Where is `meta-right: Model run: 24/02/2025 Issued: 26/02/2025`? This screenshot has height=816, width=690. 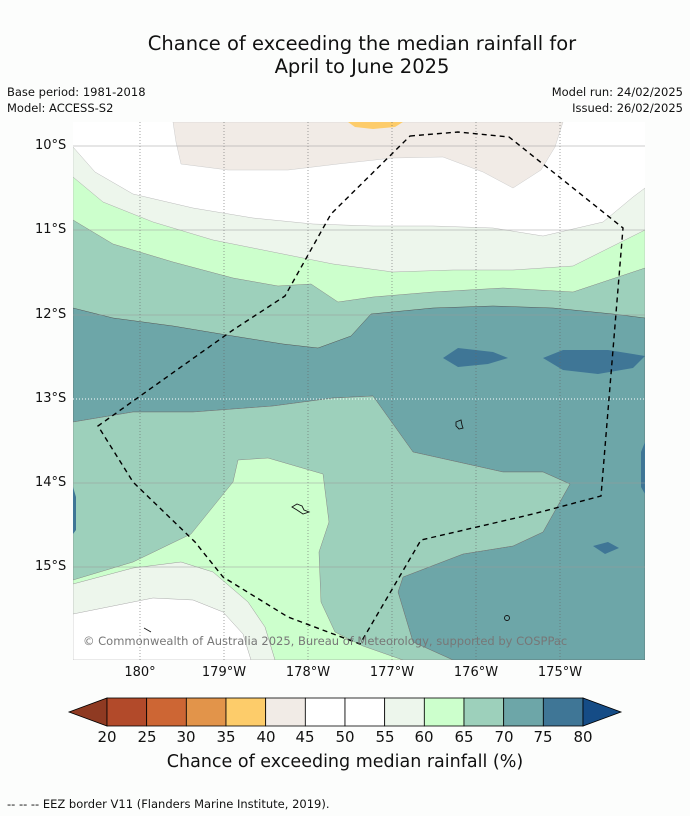
meta-right: Model run: 24/02/2025 Issued: 26/02/2025 is located at coordinates (617, 100).